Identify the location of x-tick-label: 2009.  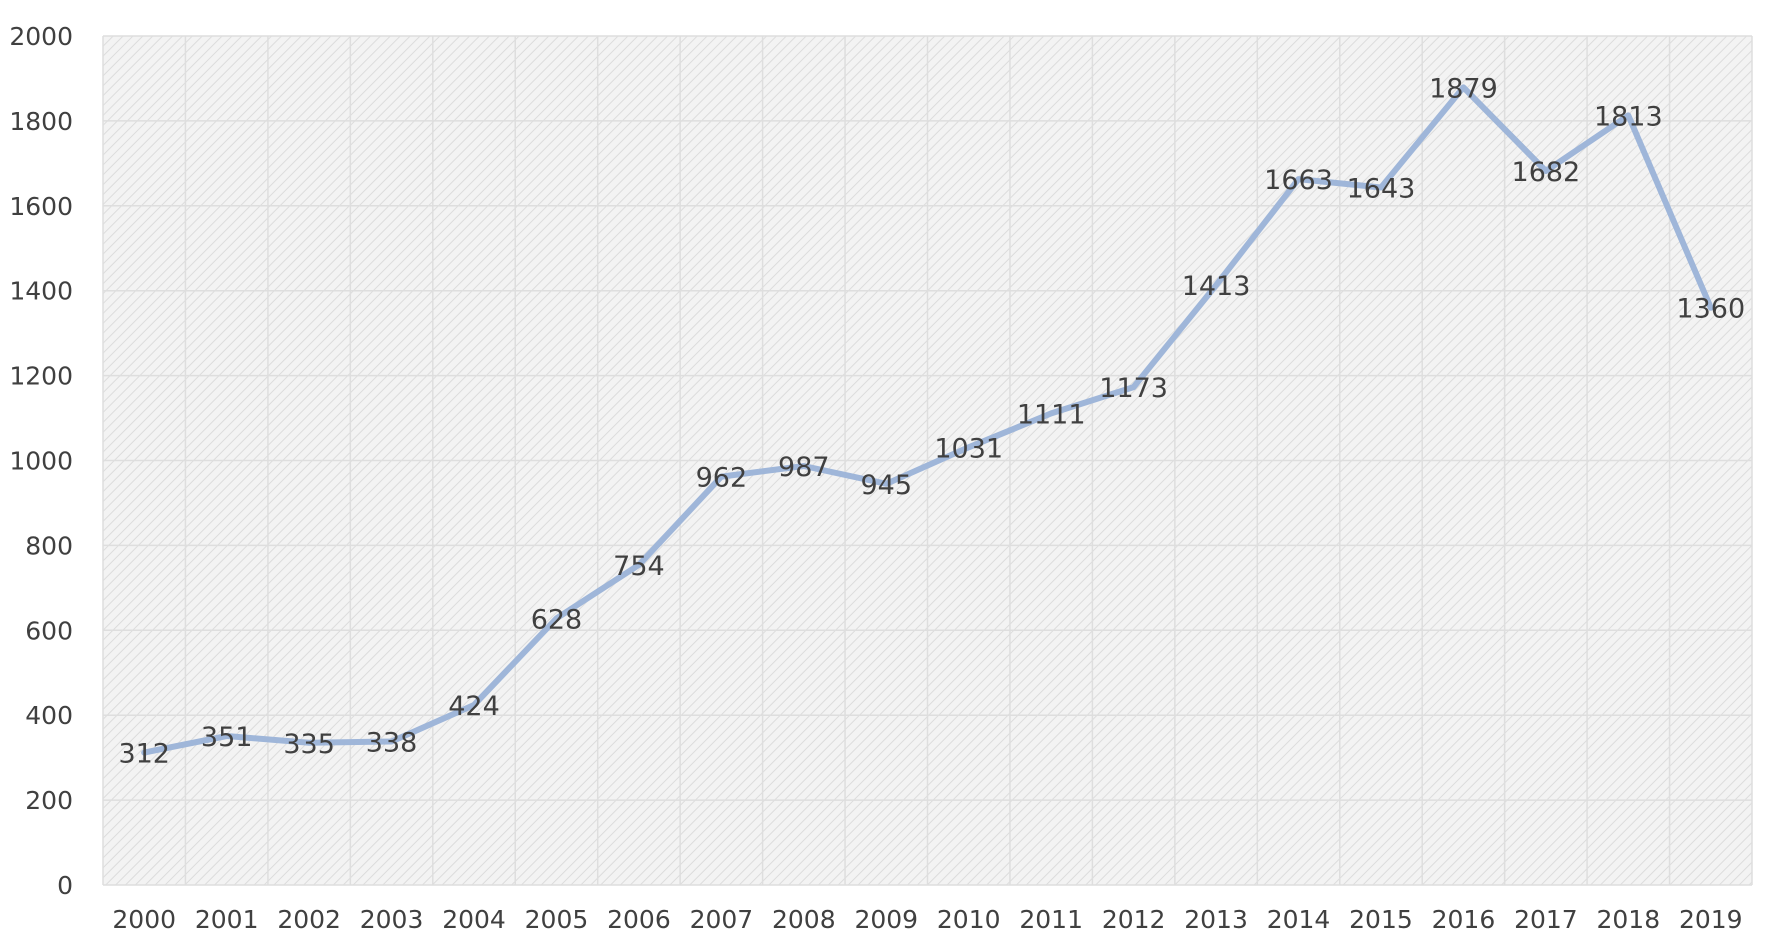
(886, 919).